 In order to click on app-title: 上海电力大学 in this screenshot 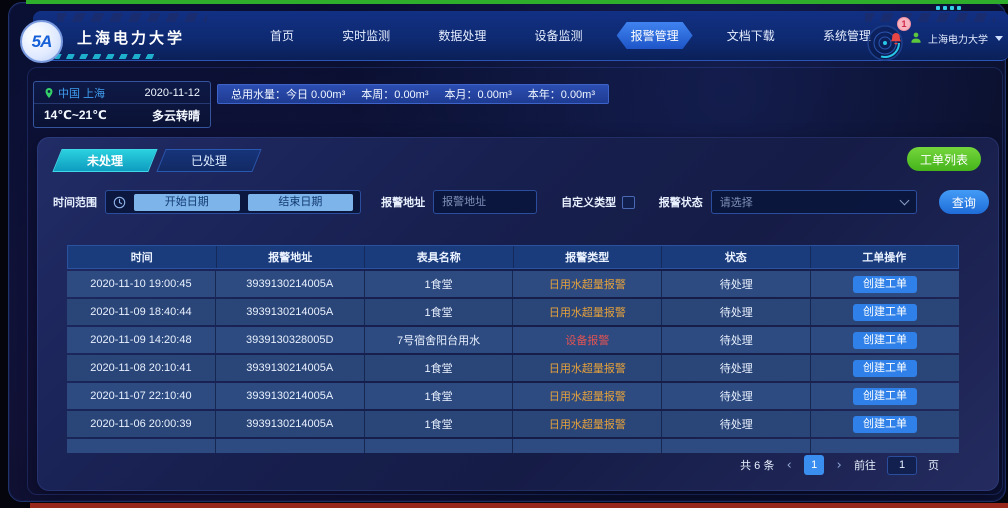, I will do `click(131, 38)`.